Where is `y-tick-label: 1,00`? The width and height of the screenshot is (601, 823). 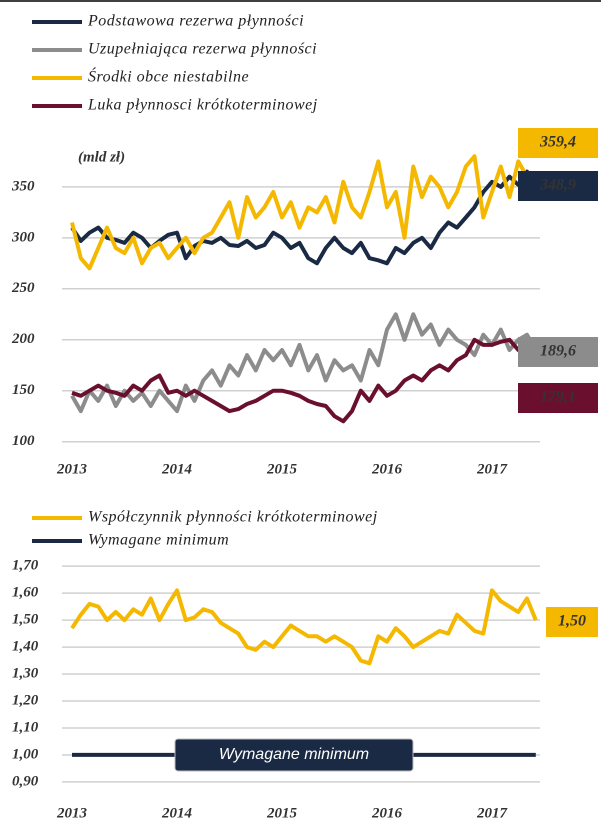 y-tick-label: 1,00 is located at coordinates (25, 754).